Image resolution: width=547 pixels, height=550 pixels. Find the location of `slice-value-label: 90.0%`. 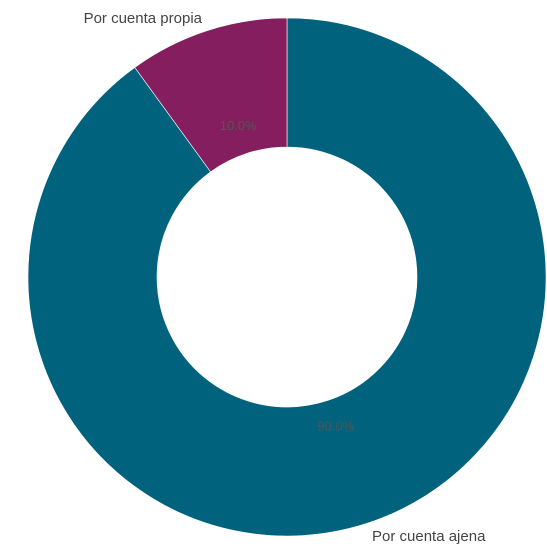

slice-value-label: 90.0% is located at coordinates (335, 426).